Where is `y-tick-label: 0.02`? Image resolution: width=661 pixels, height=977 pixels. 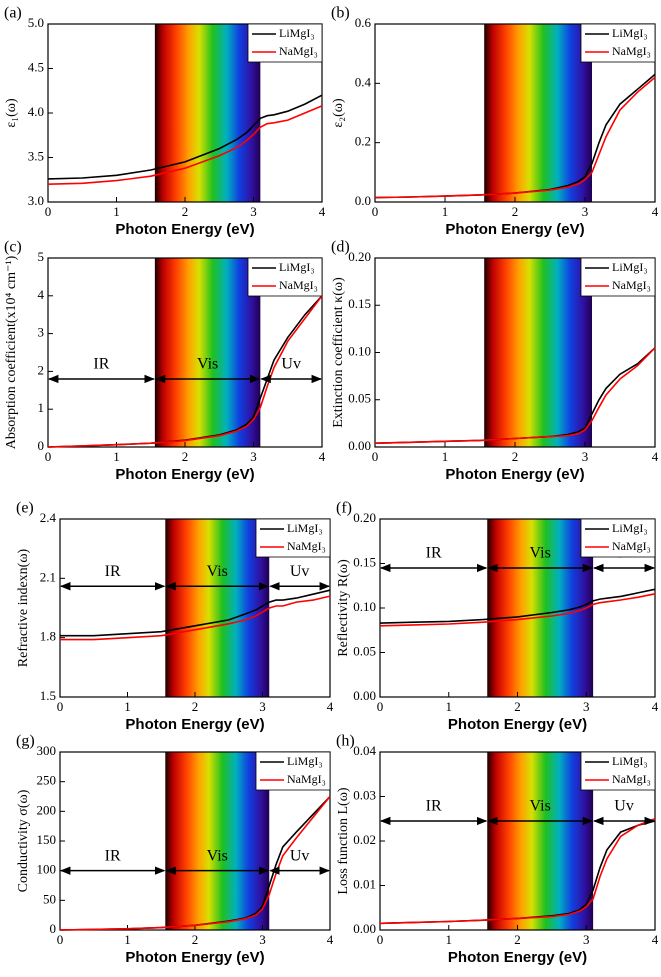 y-tick-label: 0.02 is located at coordinates (364, 839).